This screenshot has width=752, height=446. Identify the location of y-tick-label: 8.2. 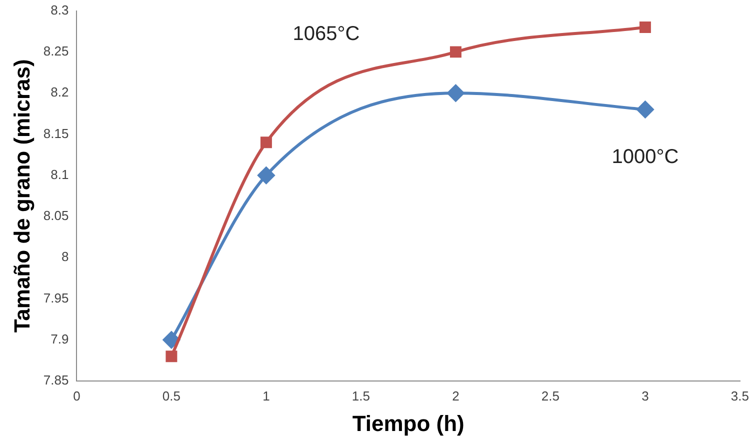
(59, 92).